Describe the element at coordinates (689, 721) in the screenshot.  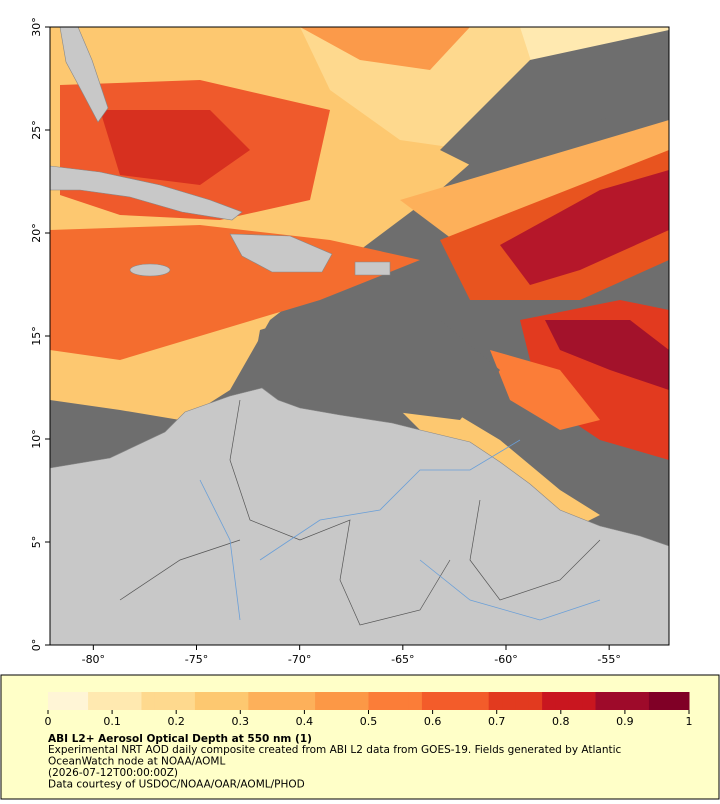
I see `colorbar-tick-label: 1` at that location.